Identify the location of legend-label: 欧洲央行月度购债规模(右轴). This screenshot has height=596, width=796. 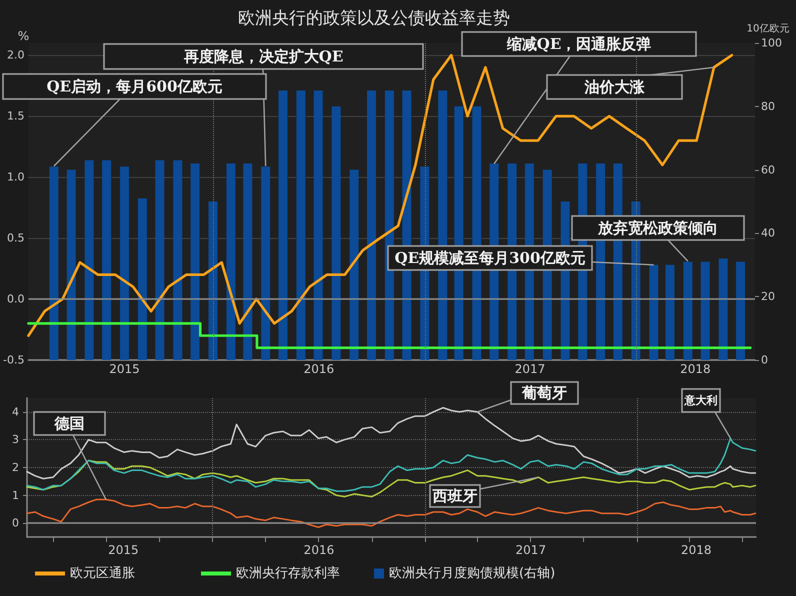
(472, 573).